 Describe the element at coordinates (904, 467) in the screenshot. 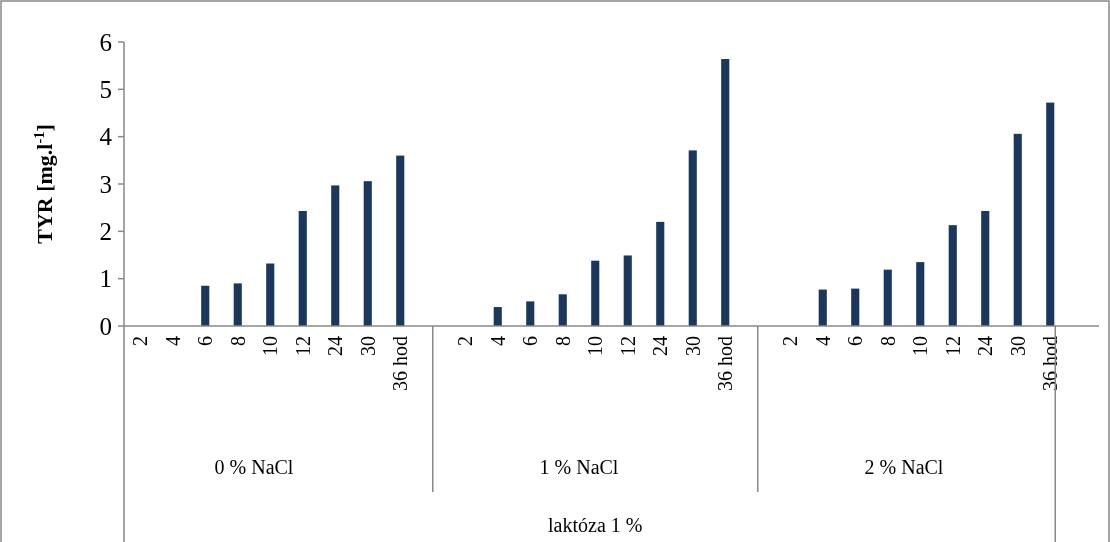

I see `text: 2 % NaCl` at that location.